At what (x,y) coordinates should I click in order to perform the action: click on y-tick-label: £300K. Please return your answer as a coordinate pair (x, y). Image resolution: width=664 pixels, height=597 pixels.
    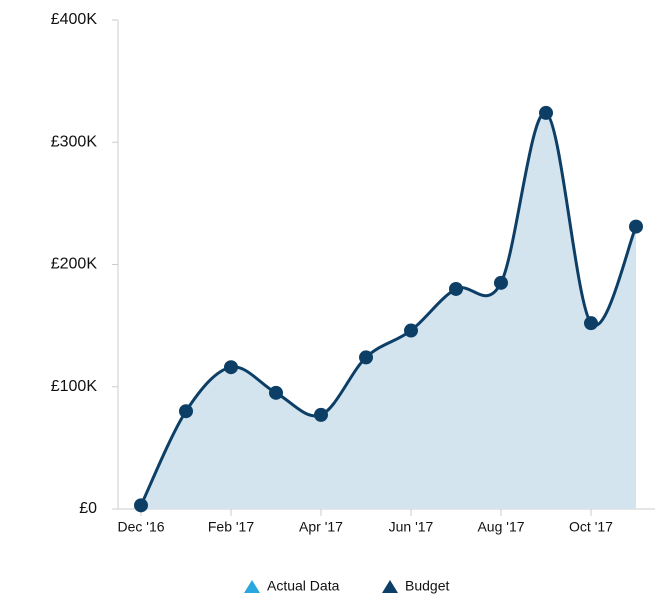
    Looking at the image, I should click on (74, 141).